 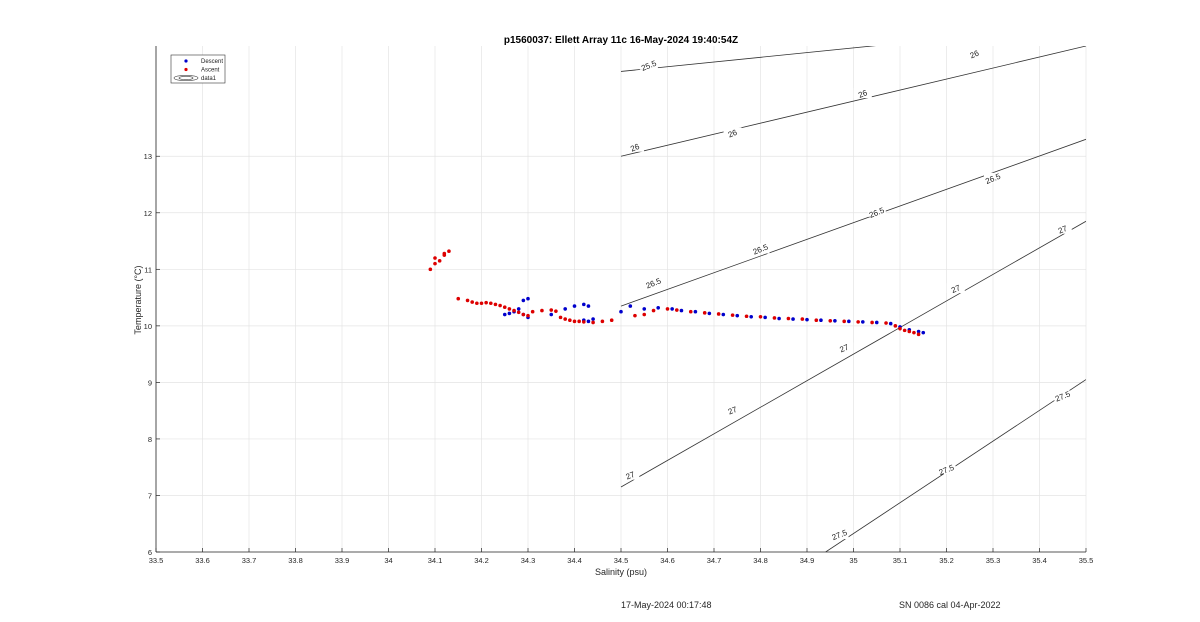 I want to click on legend-contour-marker, so click(x=186, y=78).